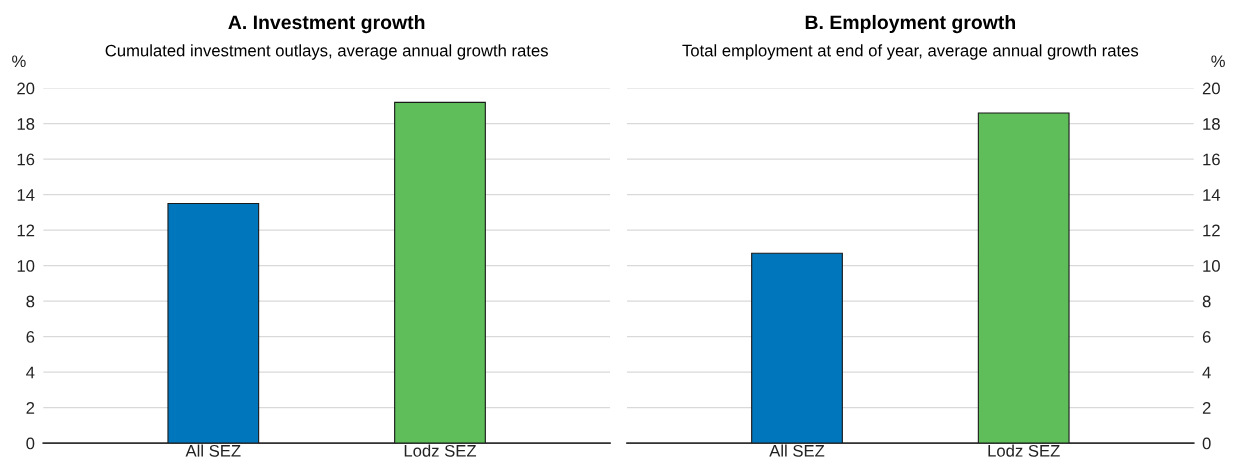 Image resolution: width=1237 pixels, height=464 pixels. Describe the element at coordinates (1218, 61) in the screenshot. I see `y2-axis-title: %` at that location.